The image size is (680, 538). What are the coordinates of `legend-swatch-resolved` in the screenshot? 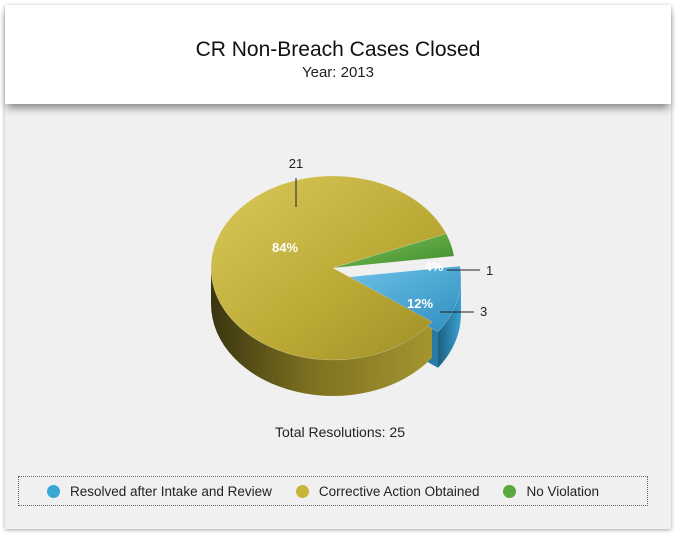 It's located at (53, 491).